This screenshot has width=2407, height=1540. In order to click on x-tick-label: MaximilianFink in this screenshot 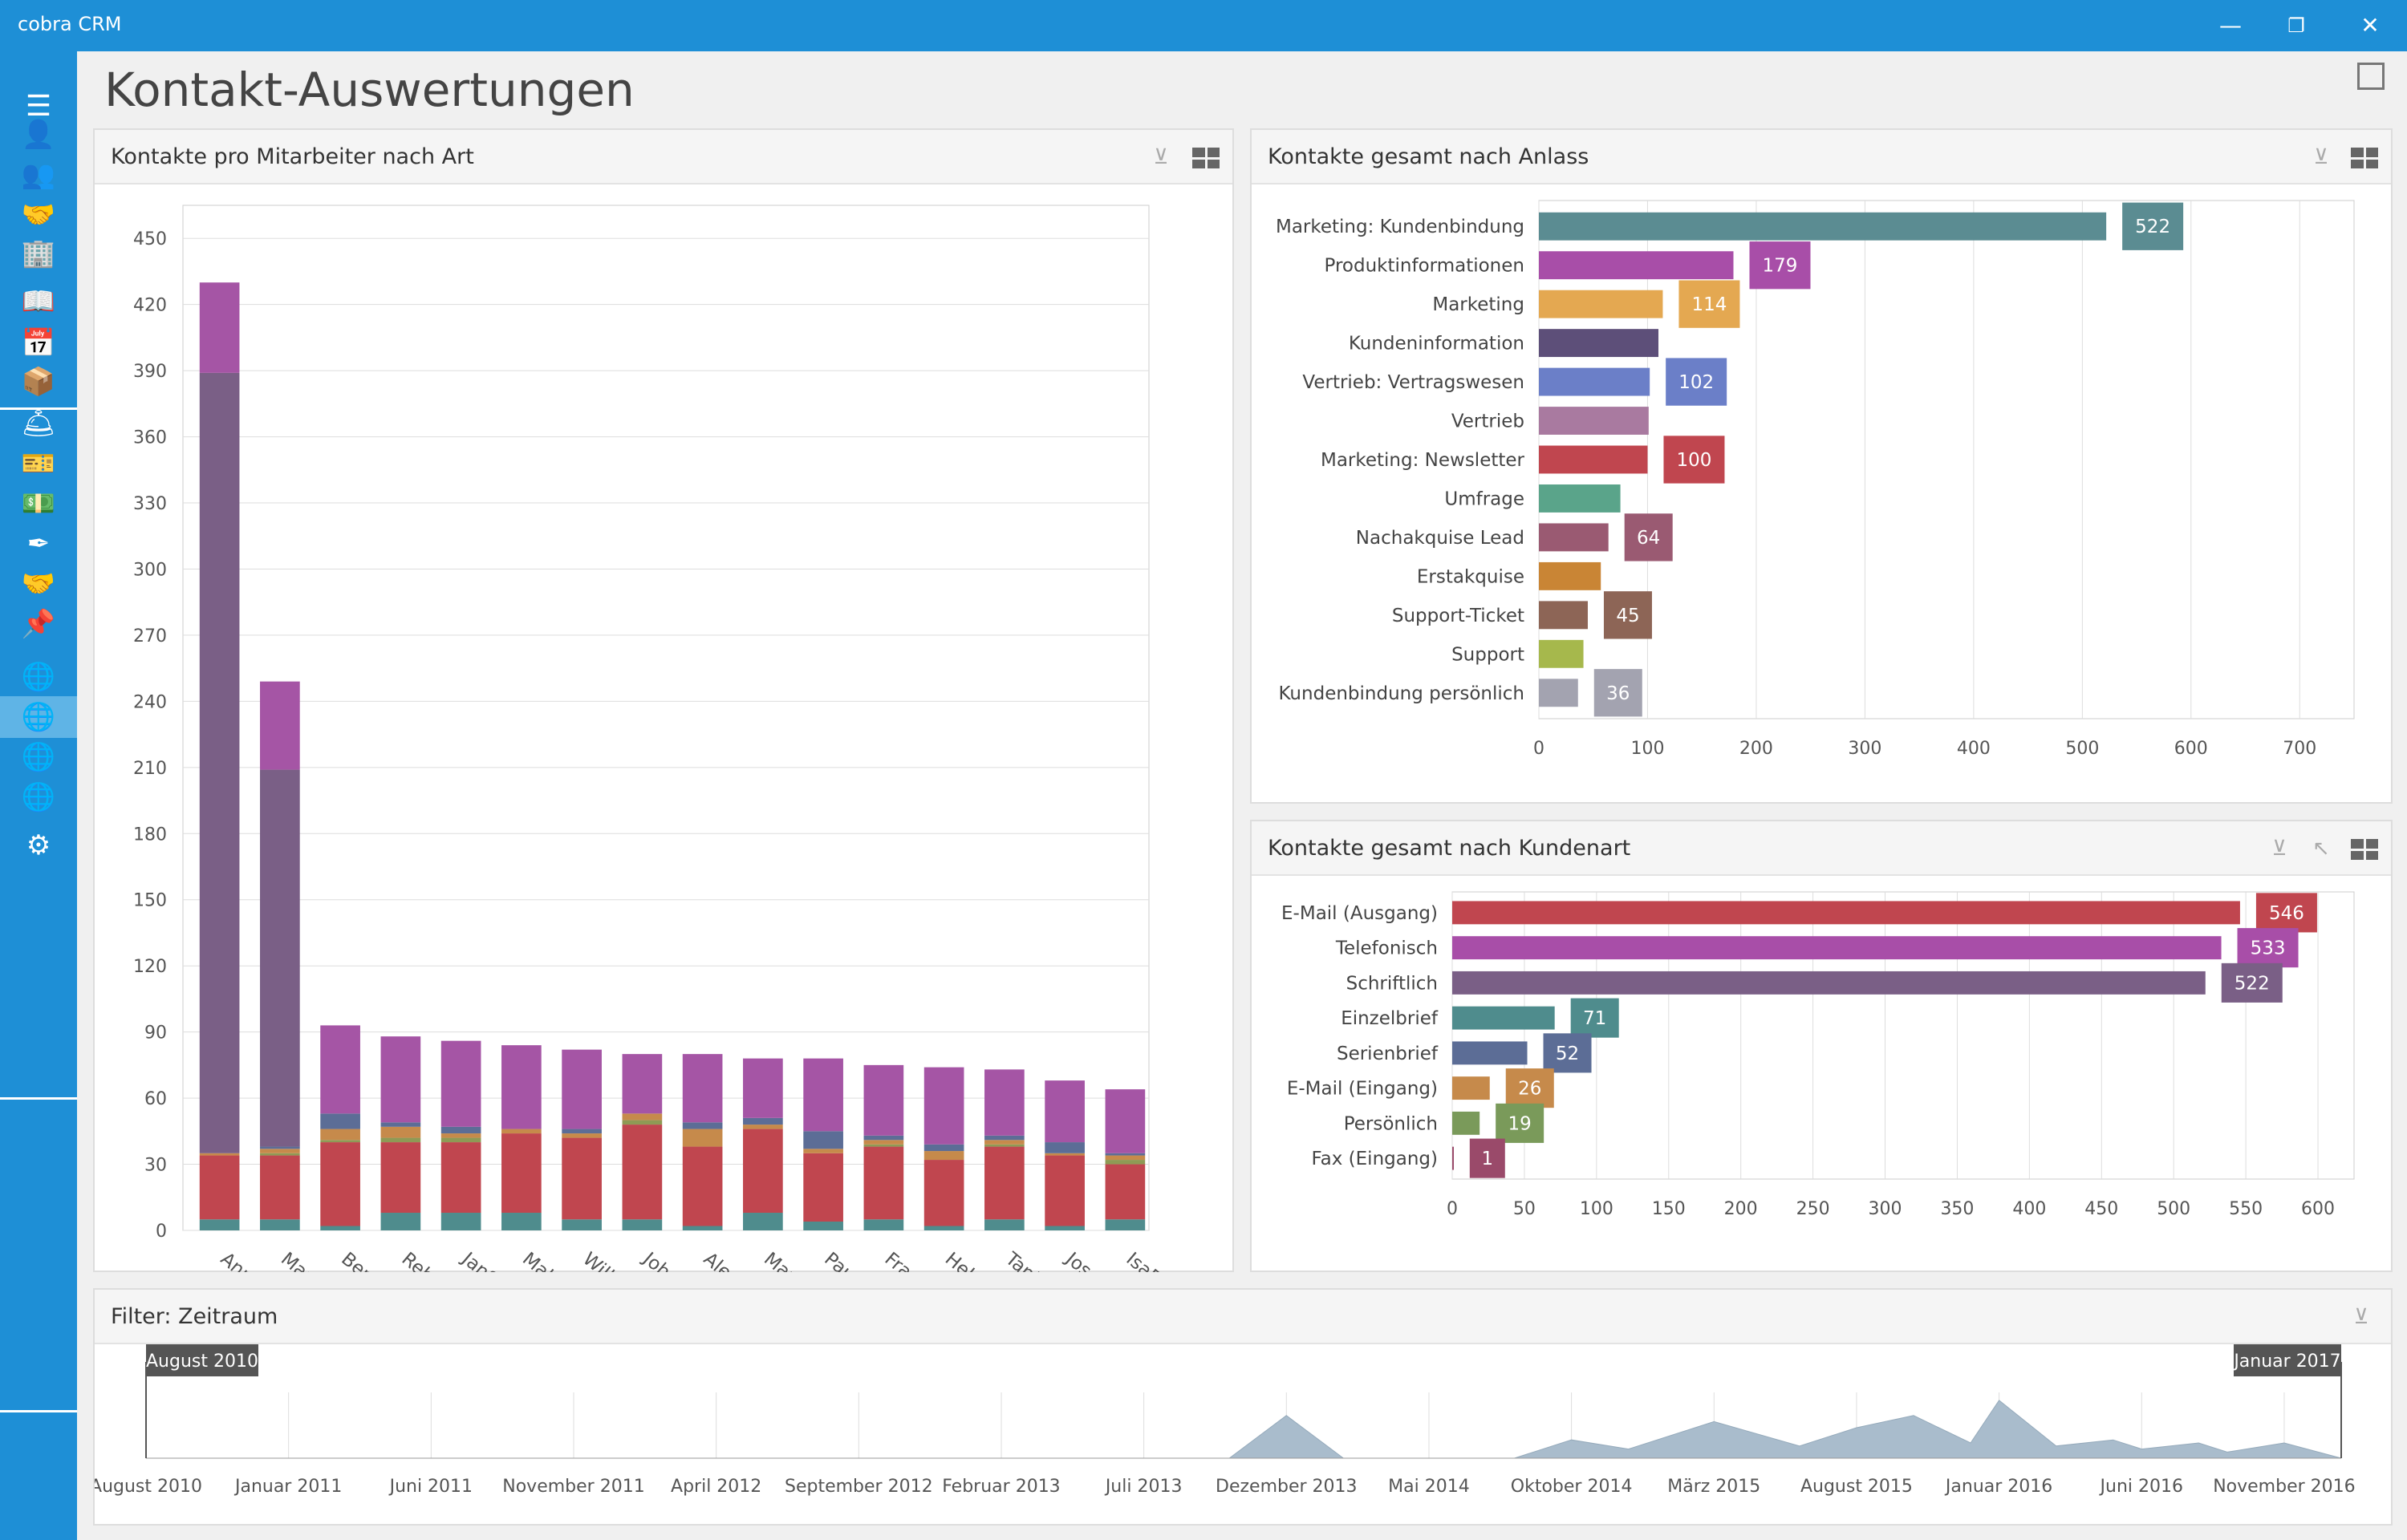, I will do `click(819, 1260)`.